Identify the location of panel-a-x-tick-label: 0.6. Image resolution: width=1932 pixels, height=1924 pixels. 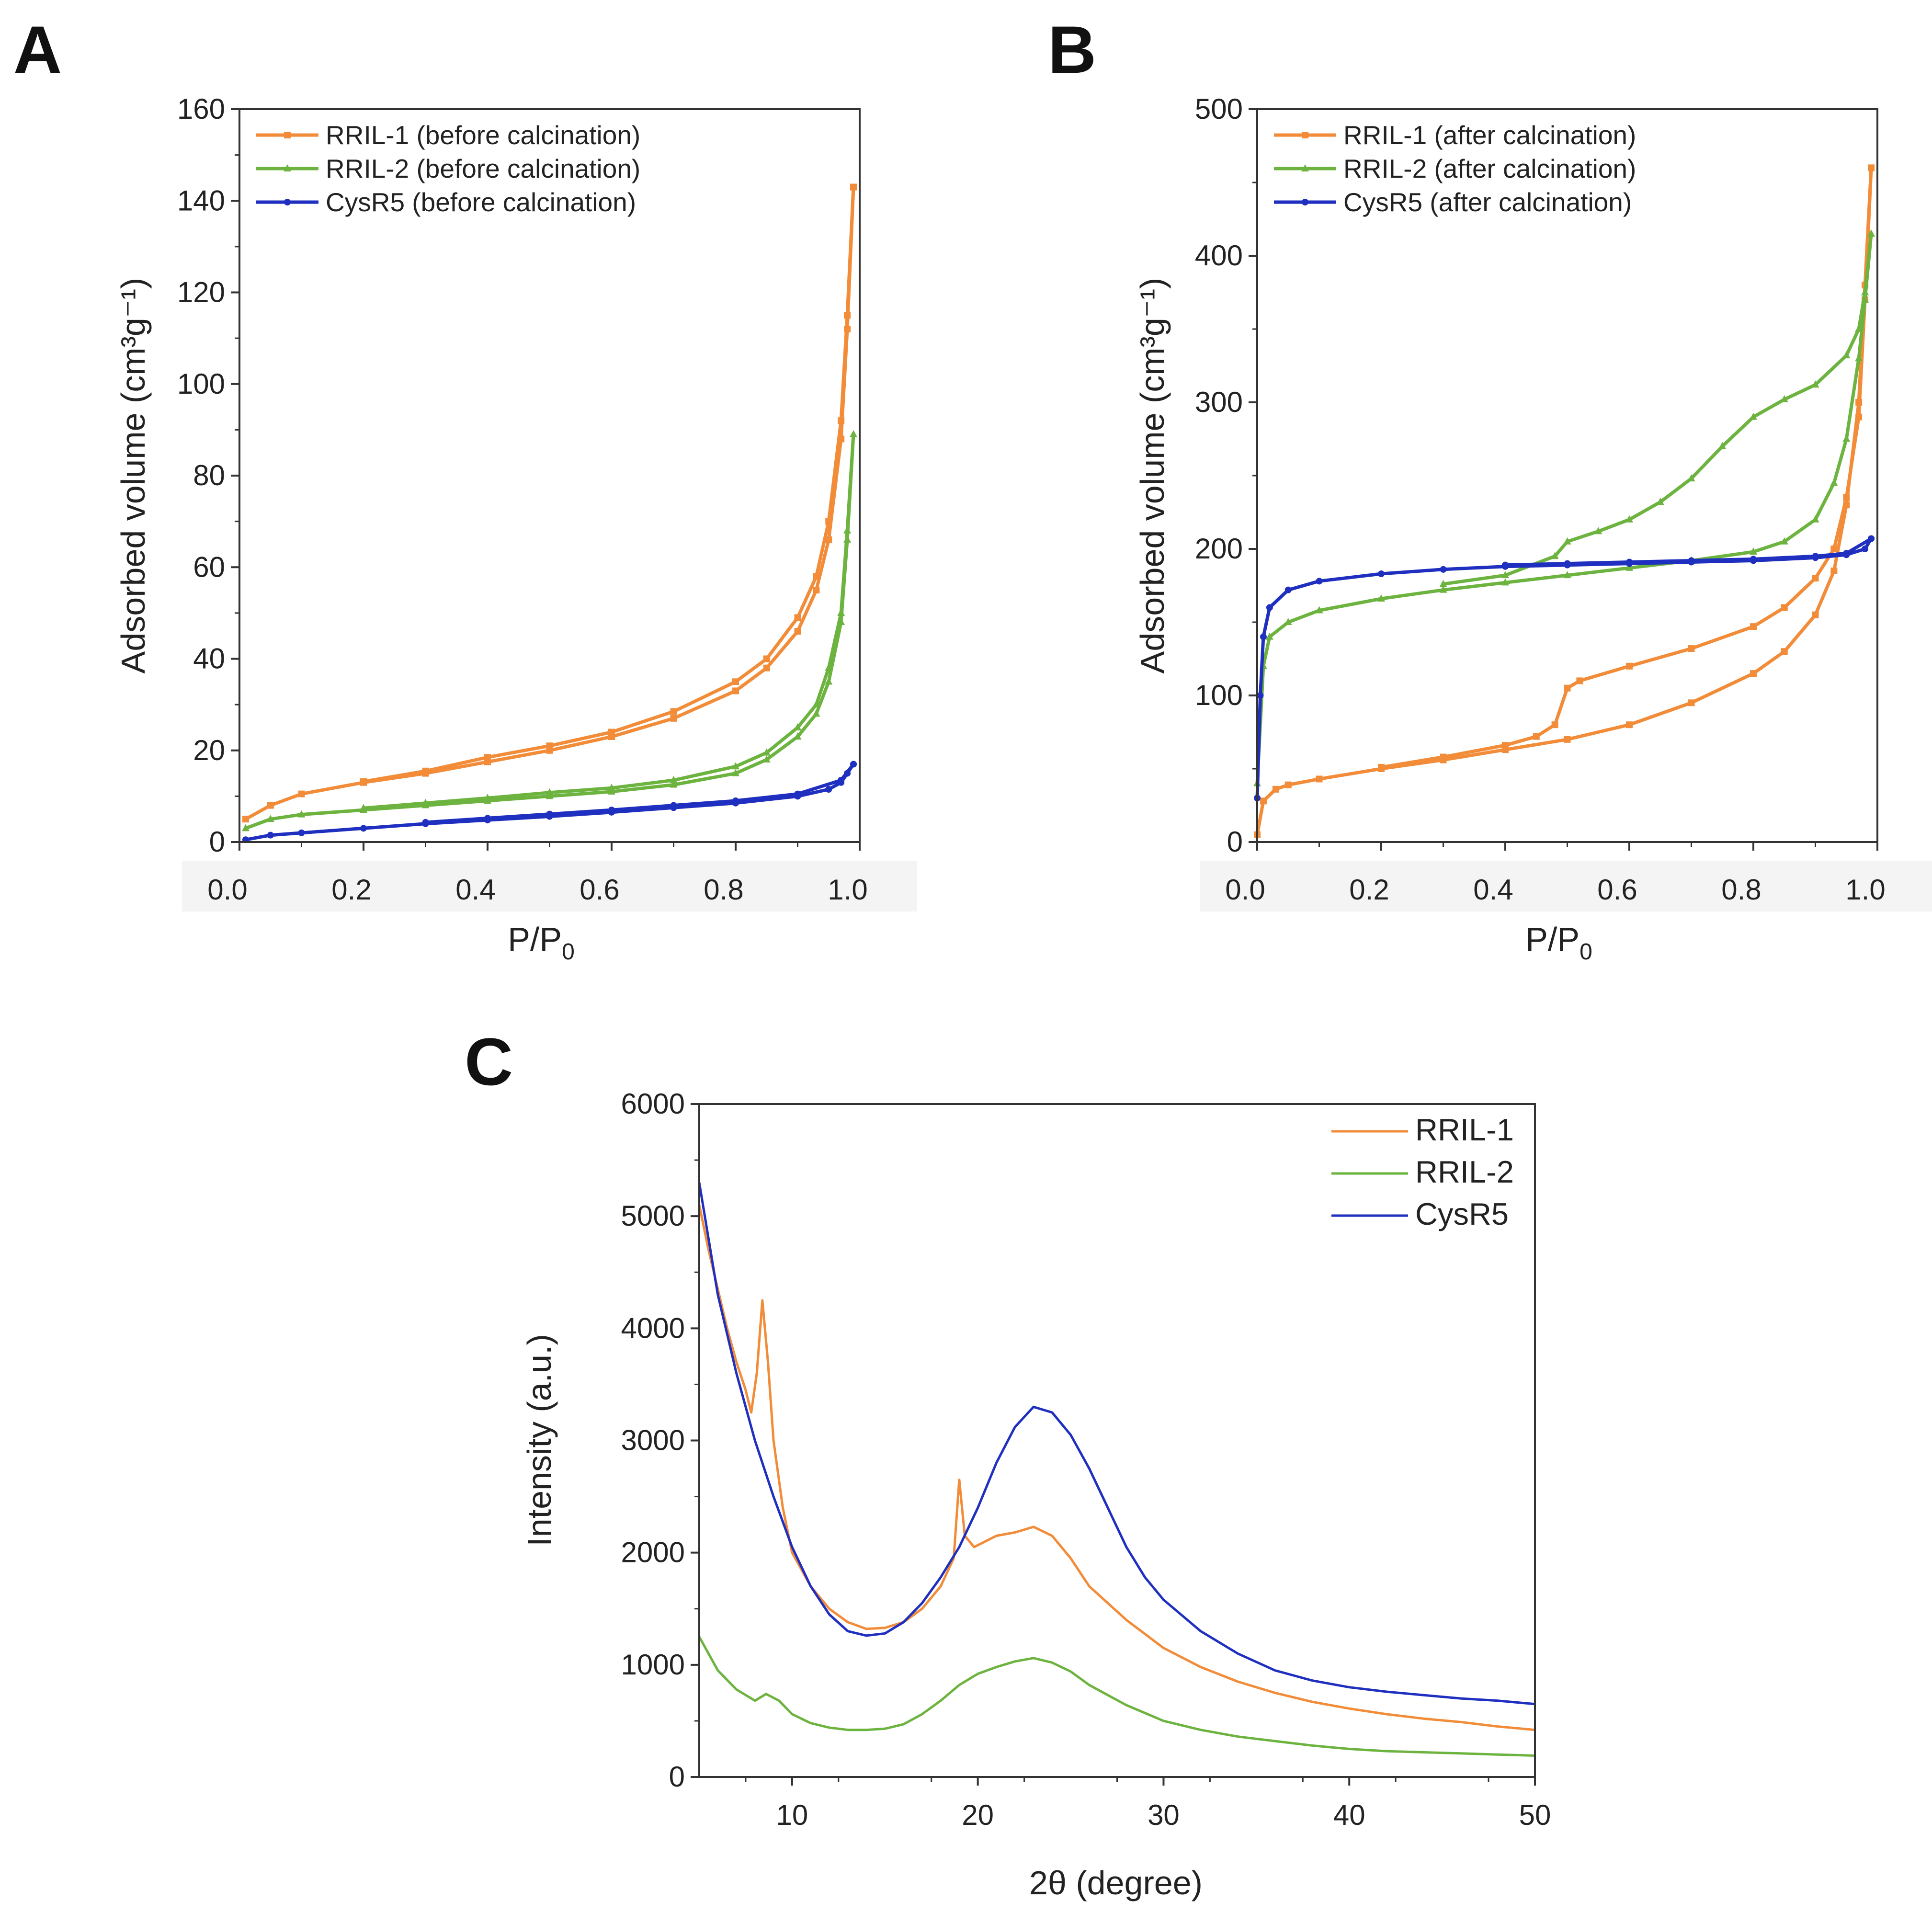
(599, 890).